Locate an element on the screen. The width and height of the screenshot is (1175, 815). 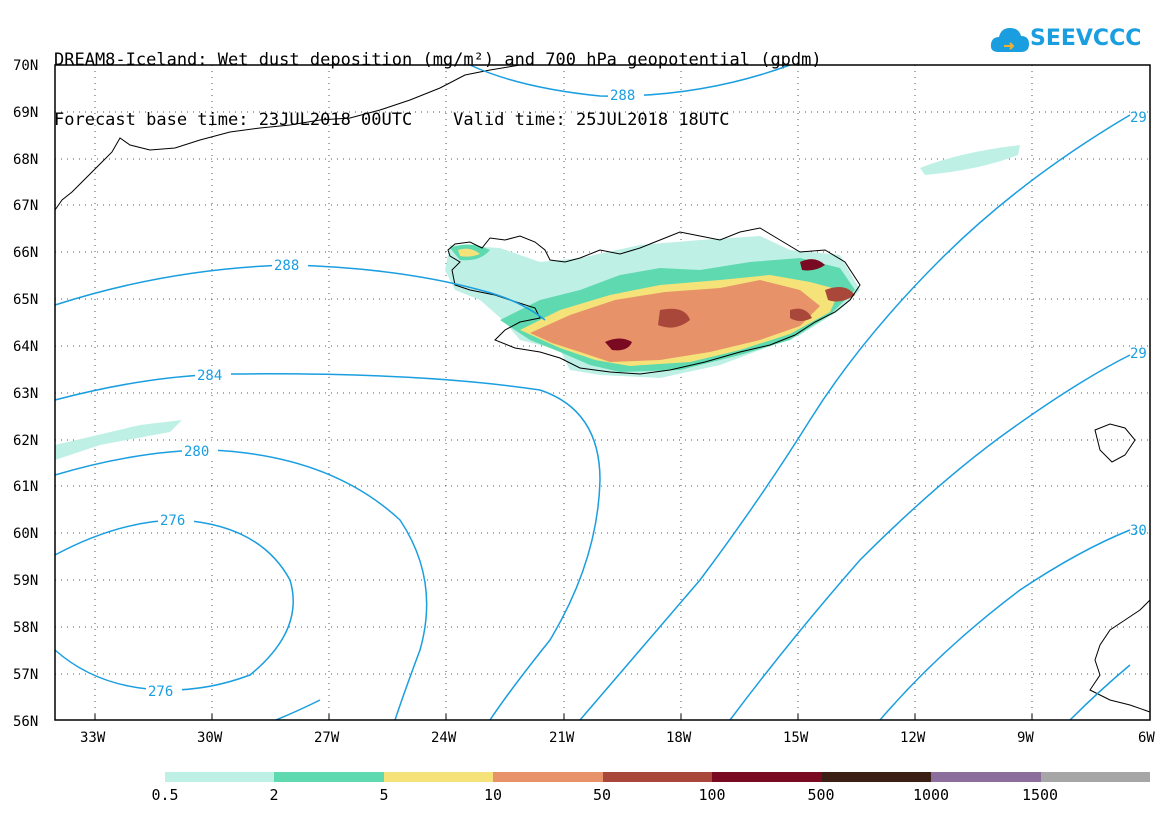
deposition-westfjords-core is located at coordinates (469, 252).